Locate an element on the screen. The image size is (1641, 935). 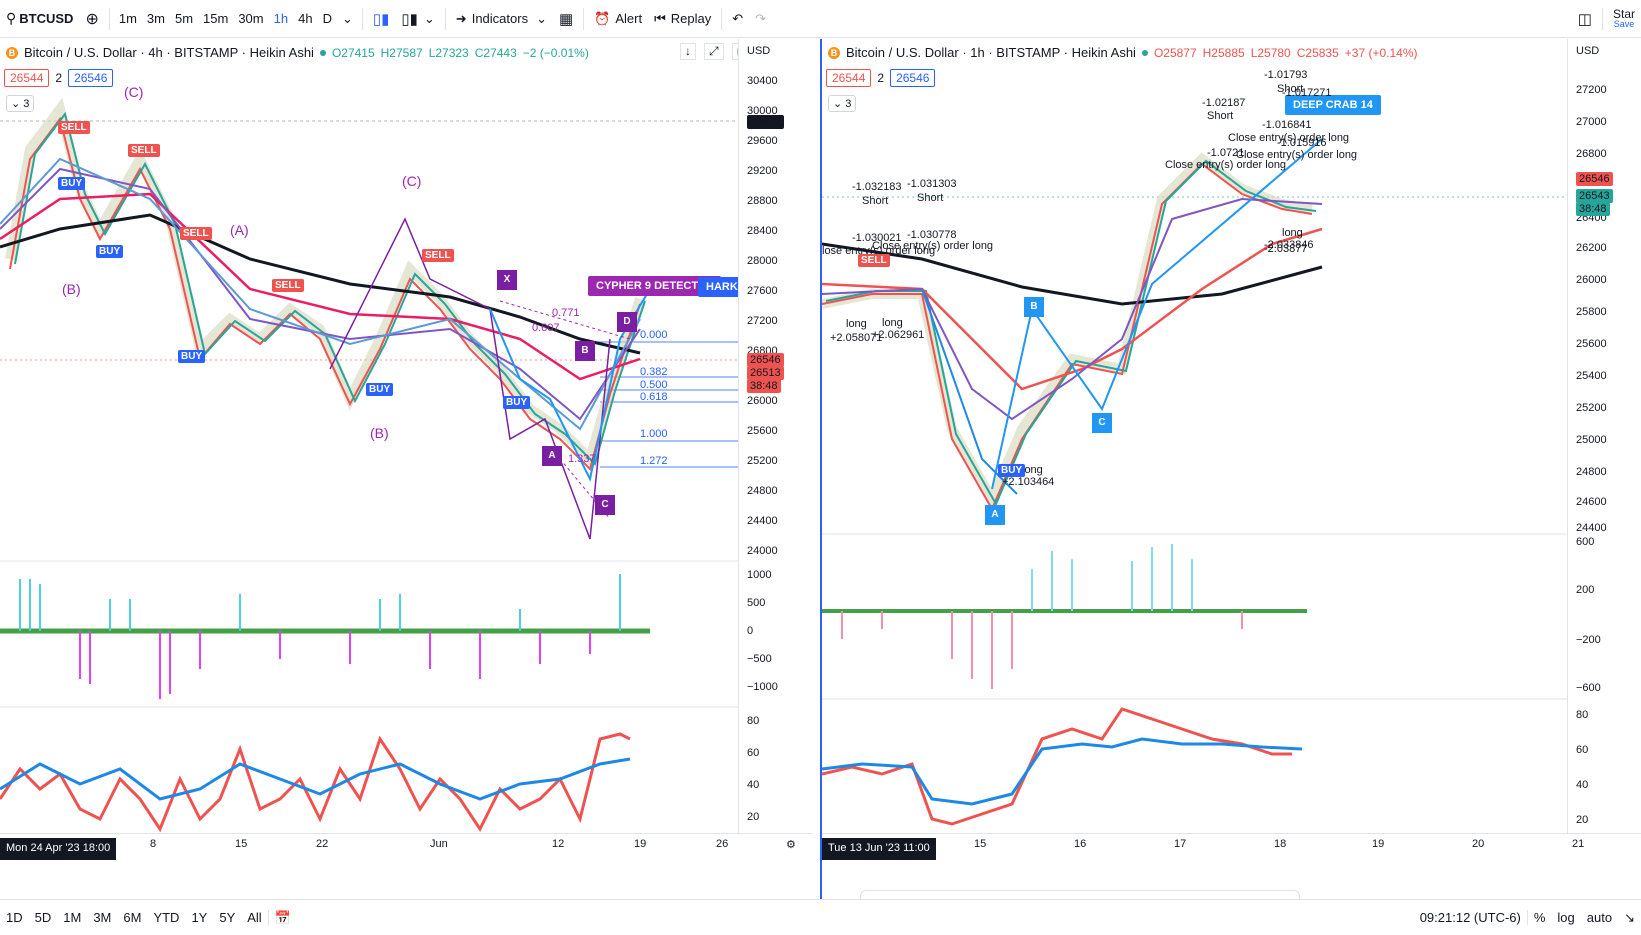
panel-toggle-button: ◫ is located at coordinates (1585, 19).